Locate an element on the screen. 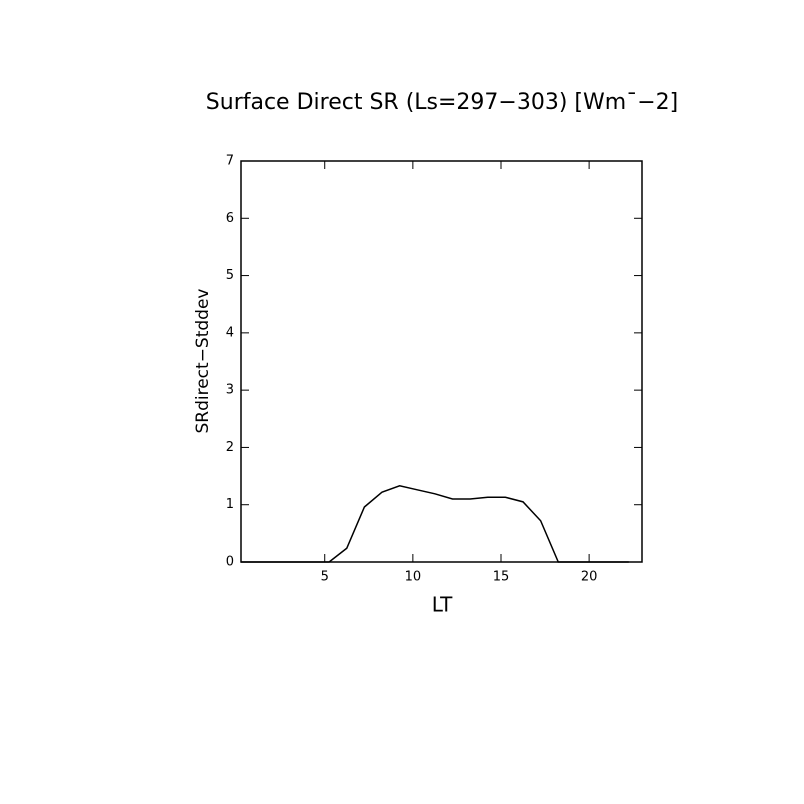 The image size is (804, 804). y-axis-label: SRdirect−Stddev is located at coordinates (203, 360).